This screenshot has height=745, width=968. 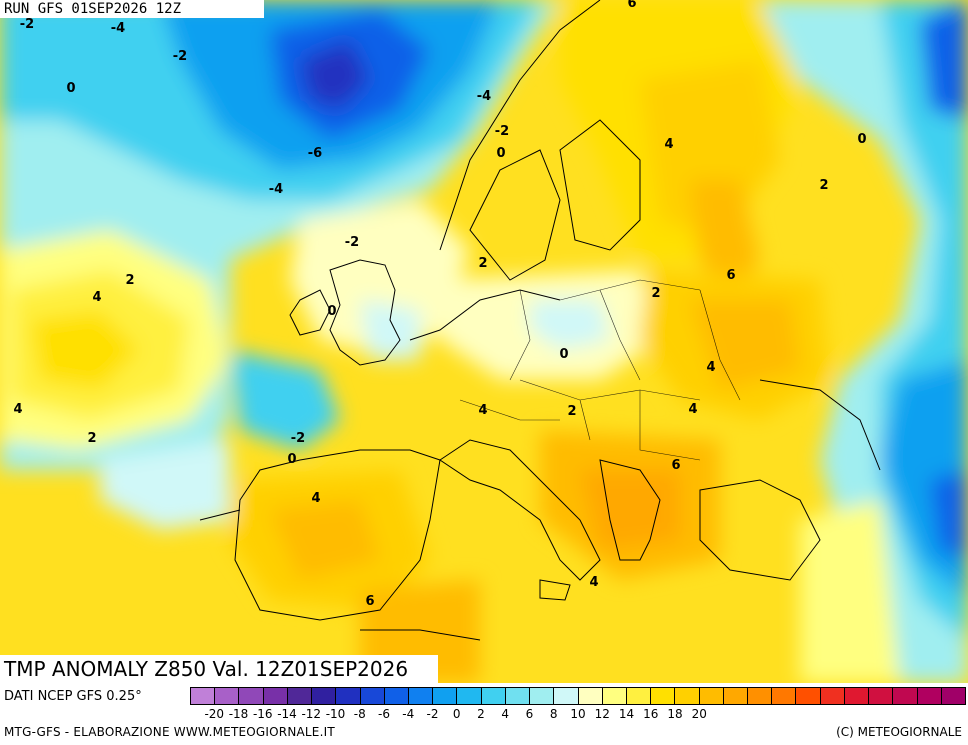 What do you see at coordinates (602, 714) in the screenshot?
I see `scale-tick-label: 12` at bounding box center [602, 714].